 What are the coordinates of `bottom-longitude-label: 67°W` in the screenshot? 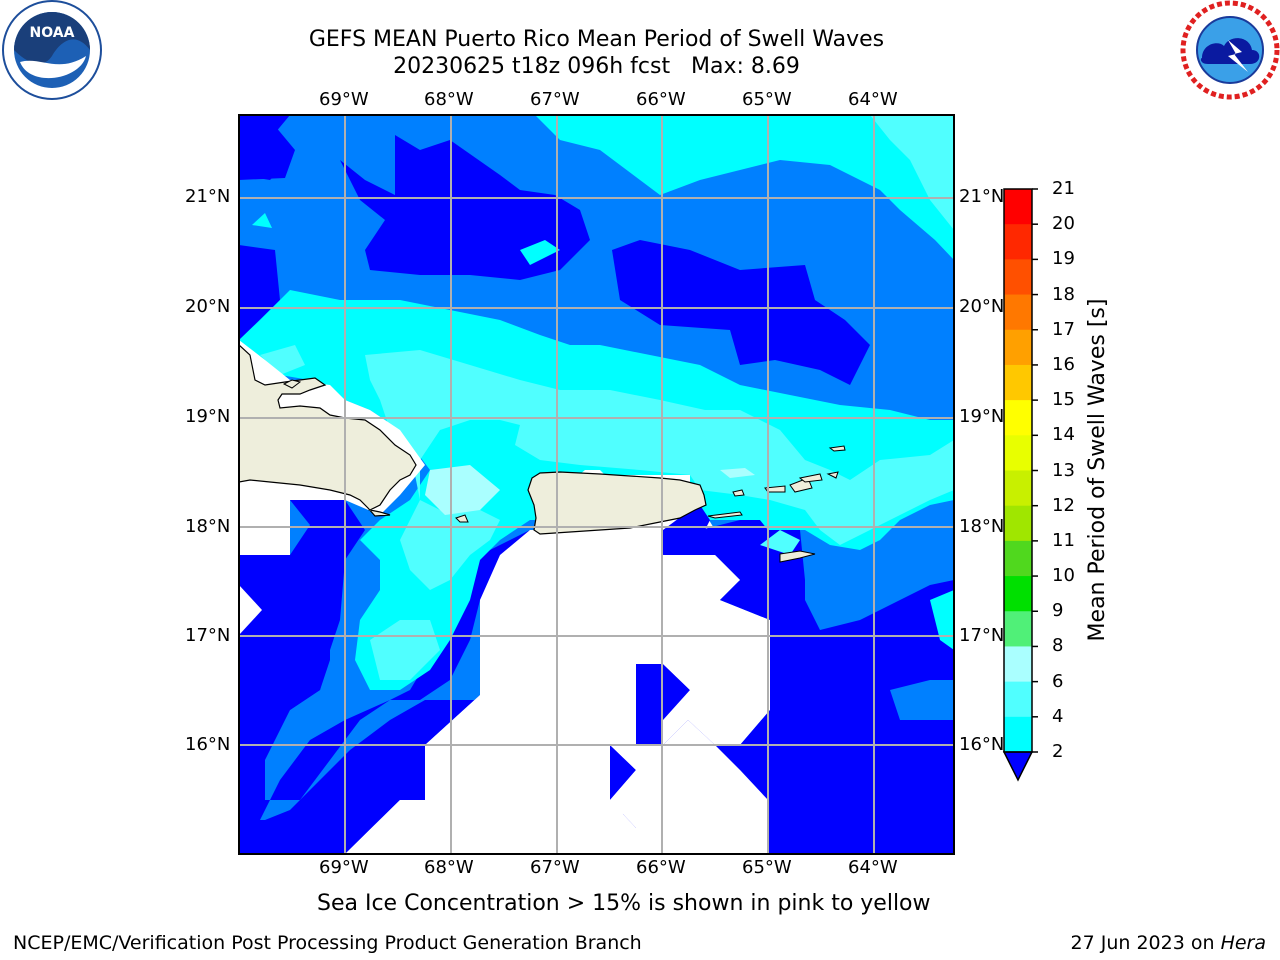 It's located at (555, 867).